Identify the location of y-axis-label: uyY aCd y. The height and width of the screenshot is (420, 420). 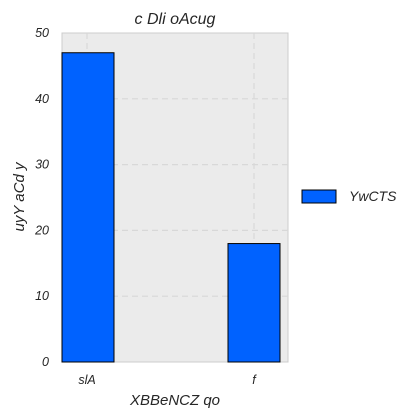
(19, 196).